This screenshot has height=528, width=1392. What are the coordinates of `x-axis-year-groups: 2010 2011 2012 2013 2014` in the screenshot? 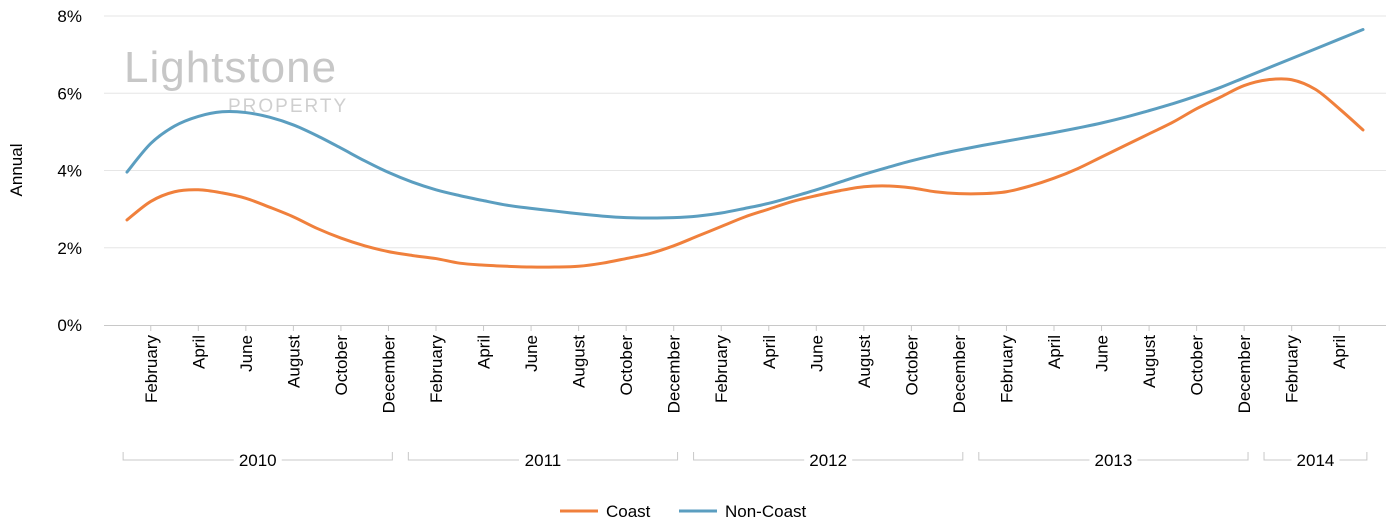 It's located at (745, 460).